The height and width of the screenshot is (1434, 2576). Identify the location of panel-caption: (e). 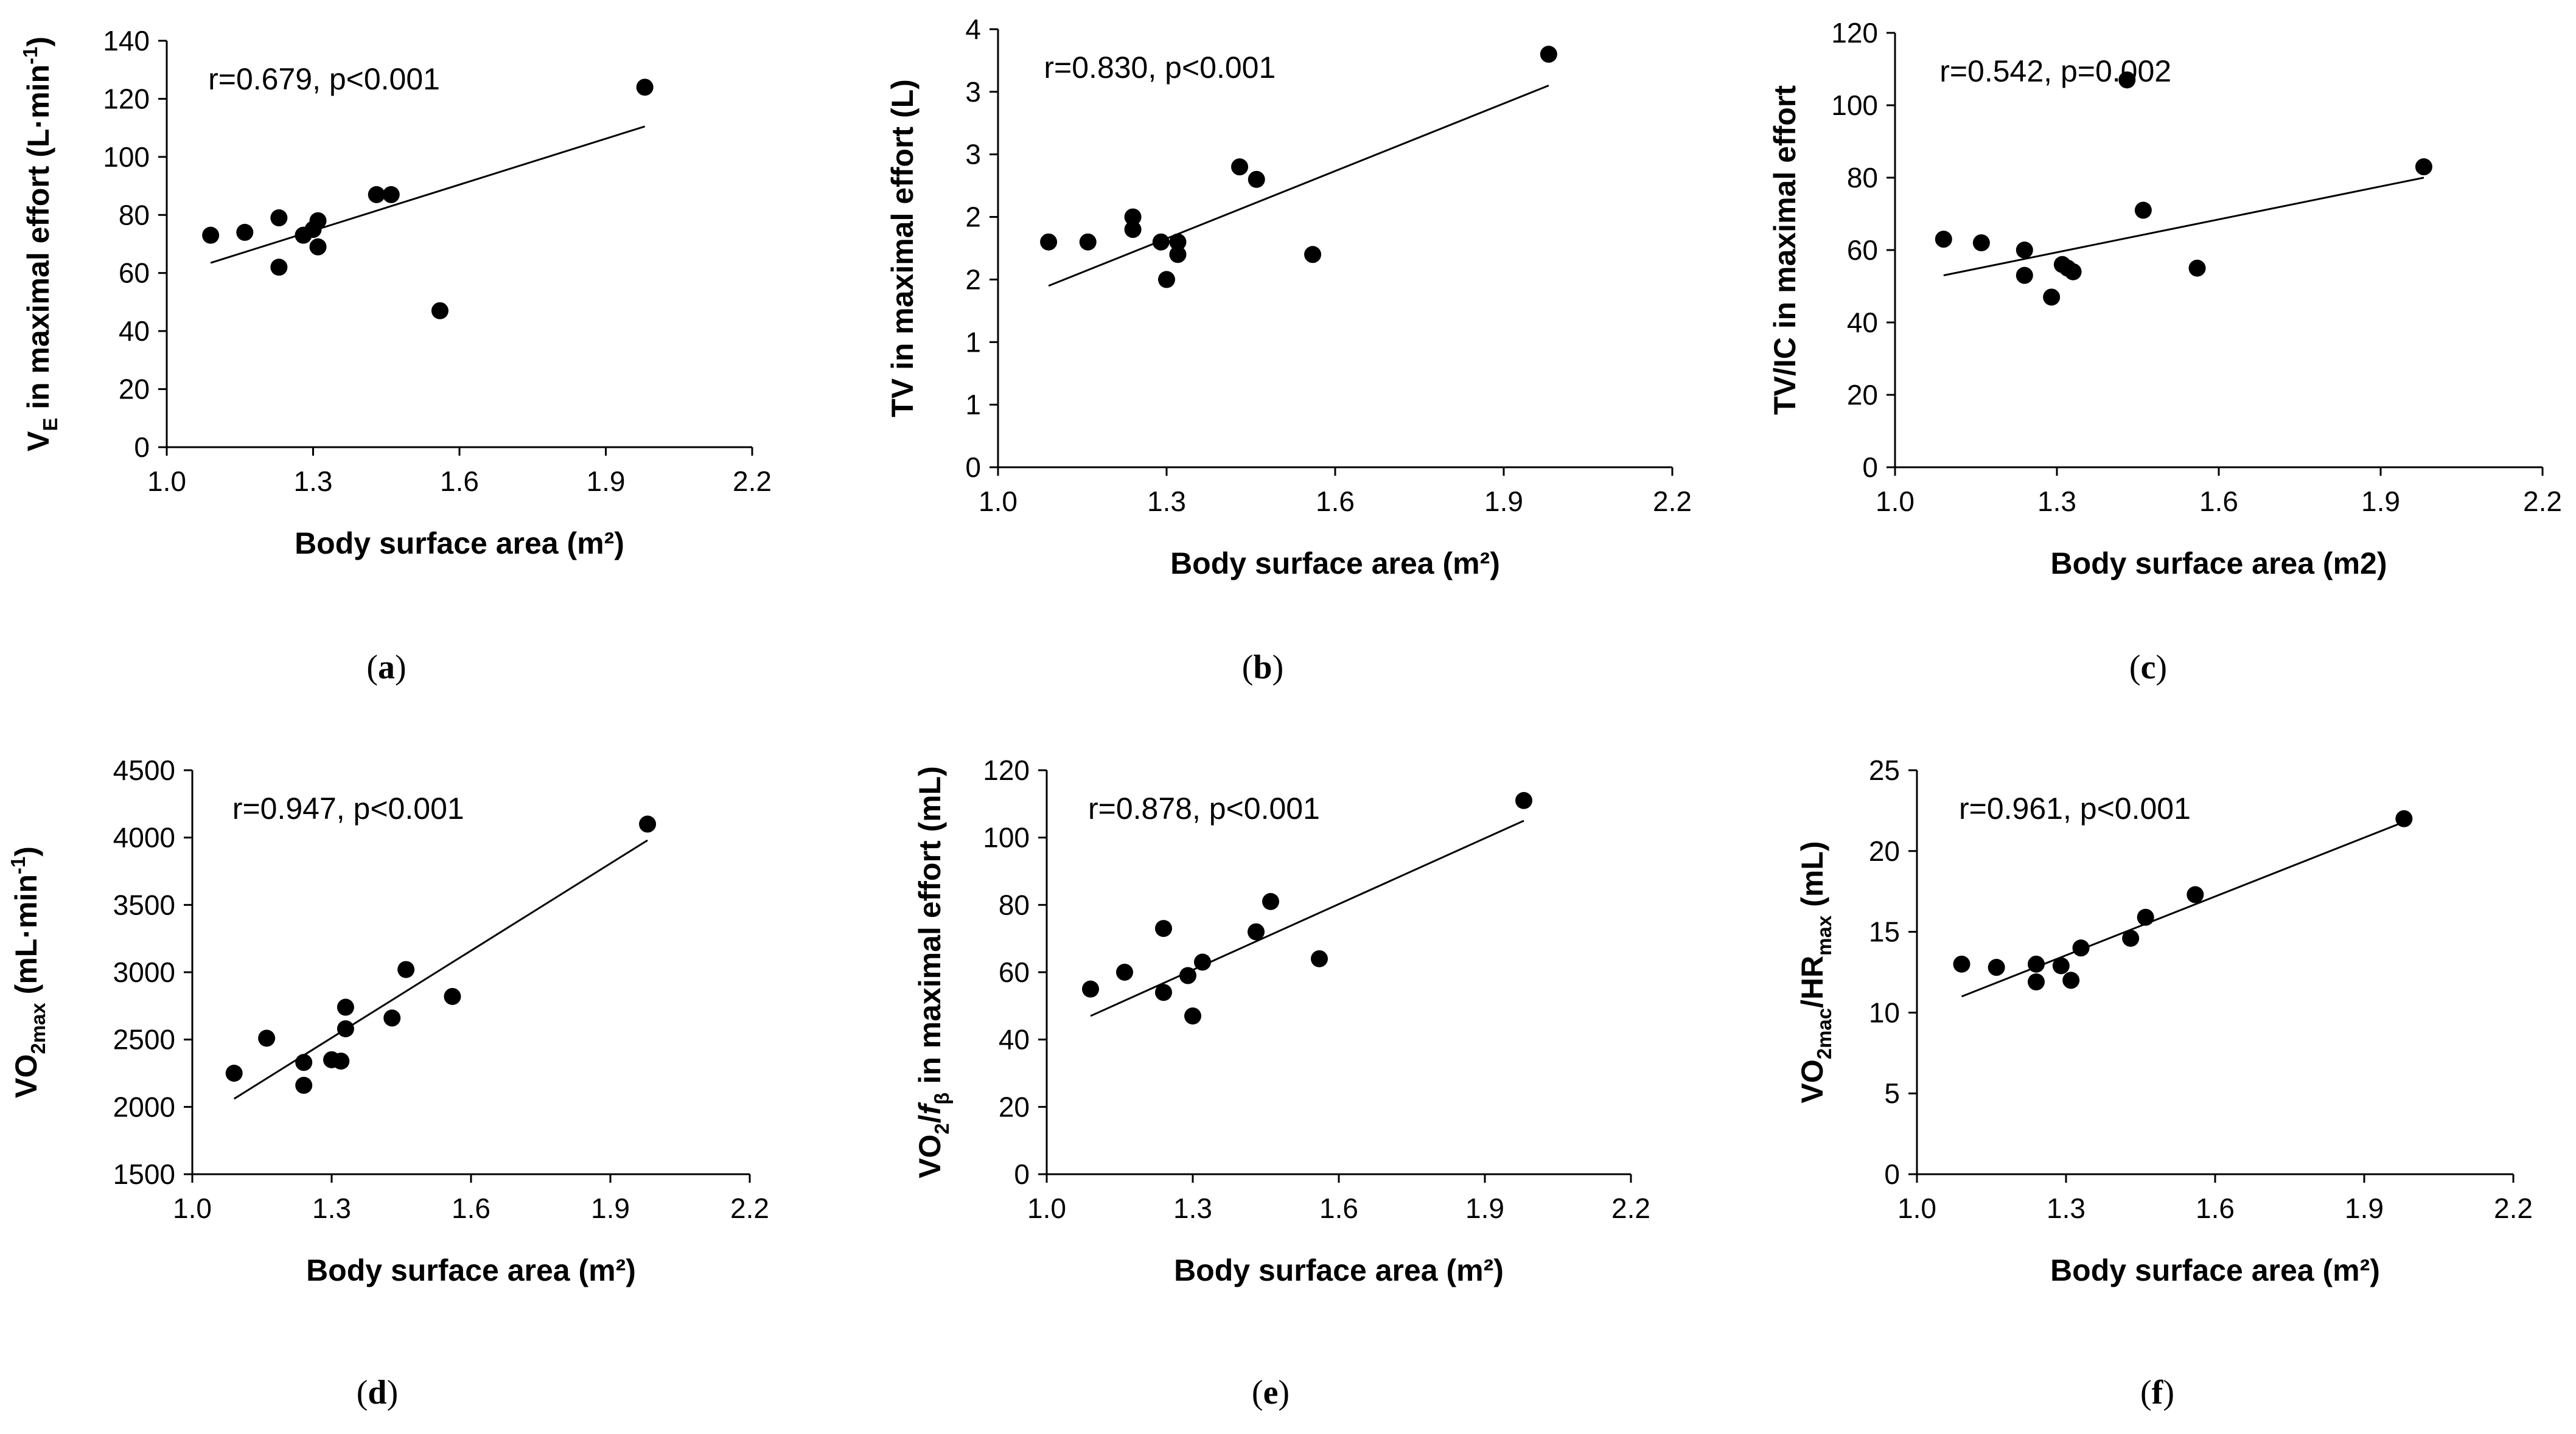
(1271, 1392).